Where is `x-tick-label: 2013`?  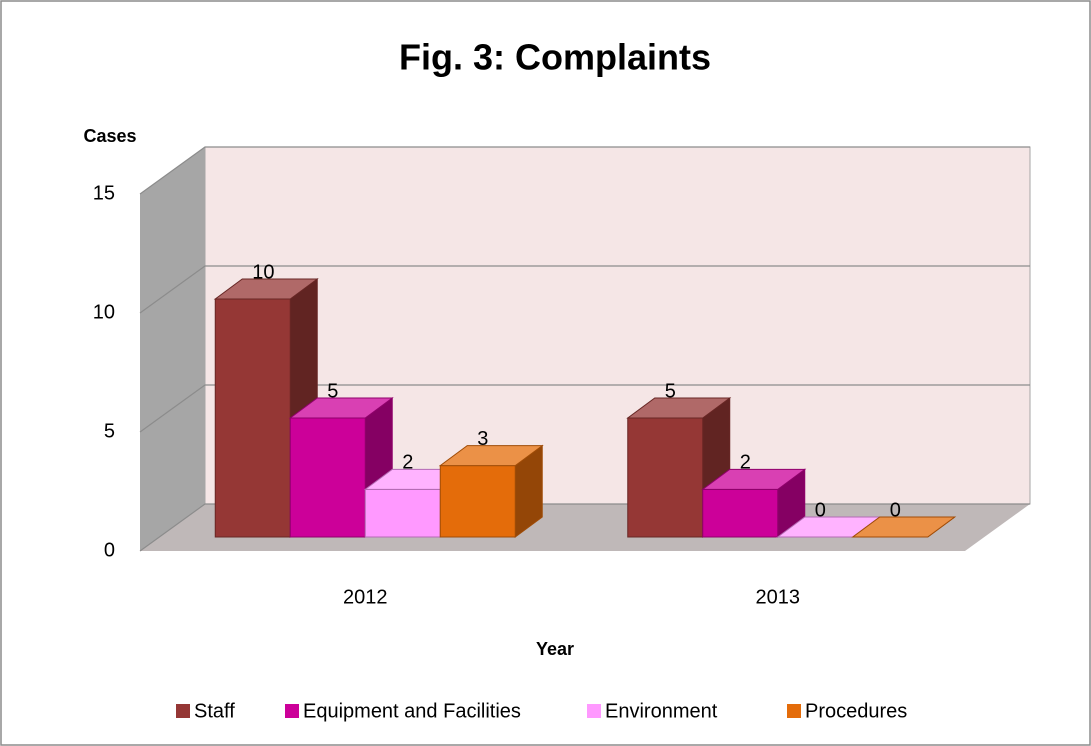
x-tick-label: 2013 is located at coordinates (778, 597).